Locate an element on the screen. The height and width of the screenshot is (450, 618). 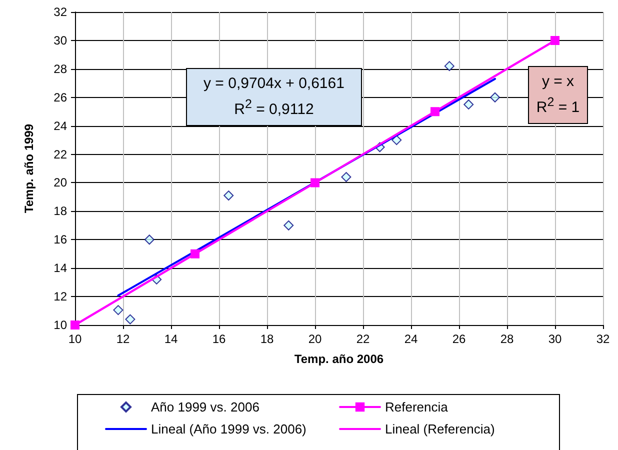
x-tick-label: 16 is located at coordinates (219, 339).